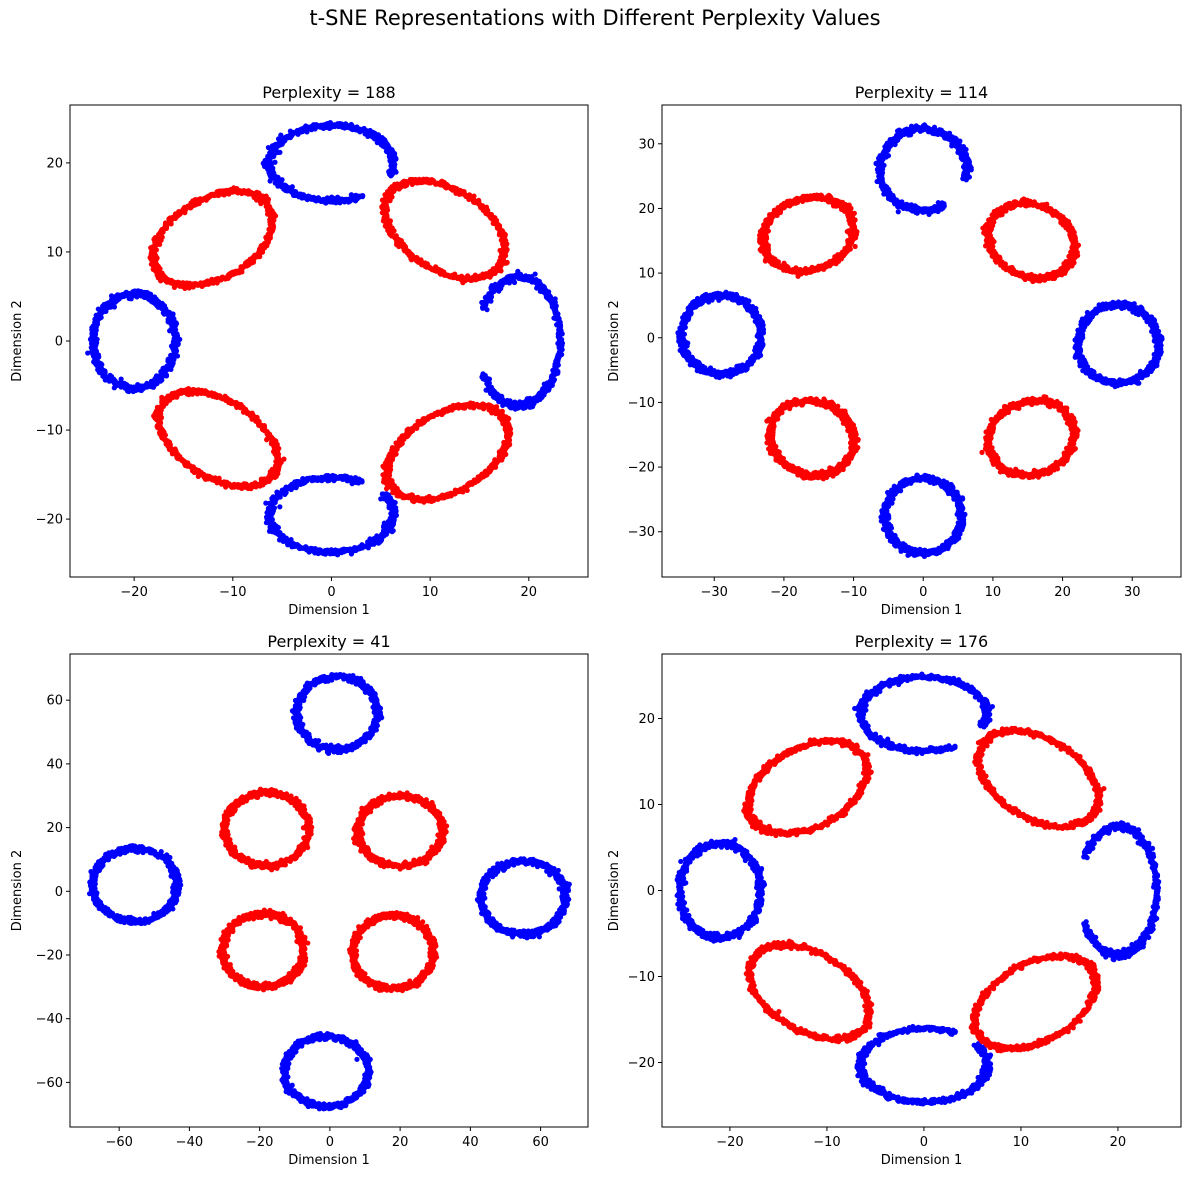 Image resolution: width=1190 pixels, height=1180 pixels. I want to click on x-tick-label: 10, so click(430, 592).